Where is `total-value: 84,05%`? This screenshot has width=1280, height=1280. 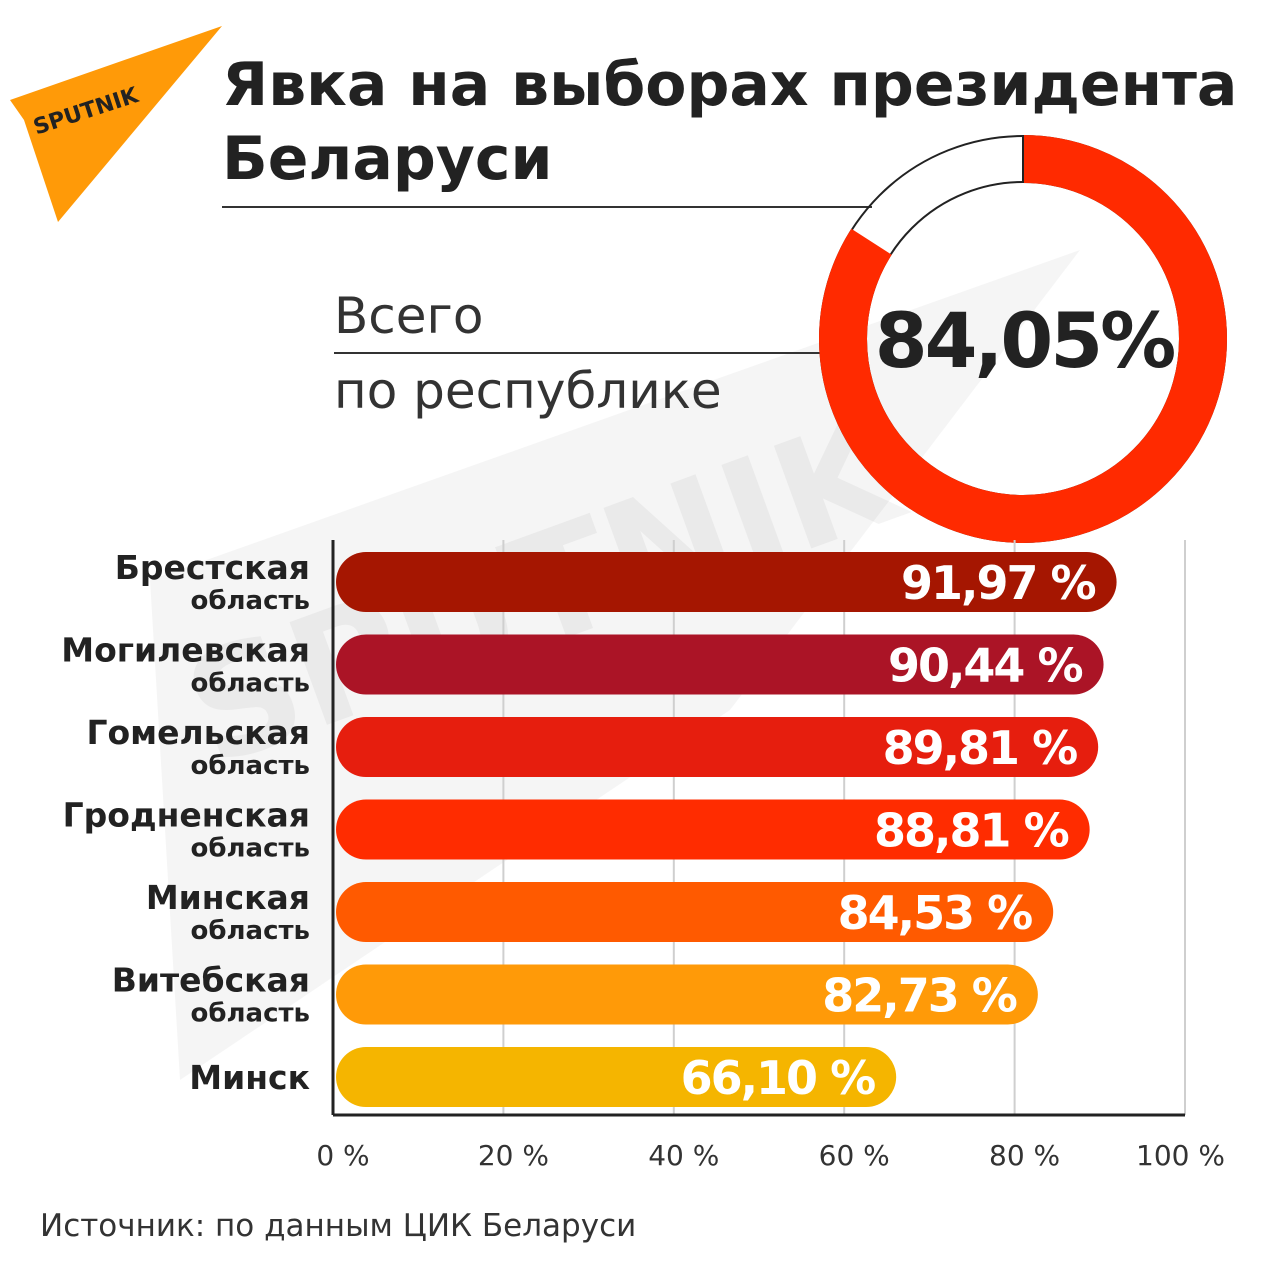
total-value: 84,05% is located at coordinates (1025, 340).